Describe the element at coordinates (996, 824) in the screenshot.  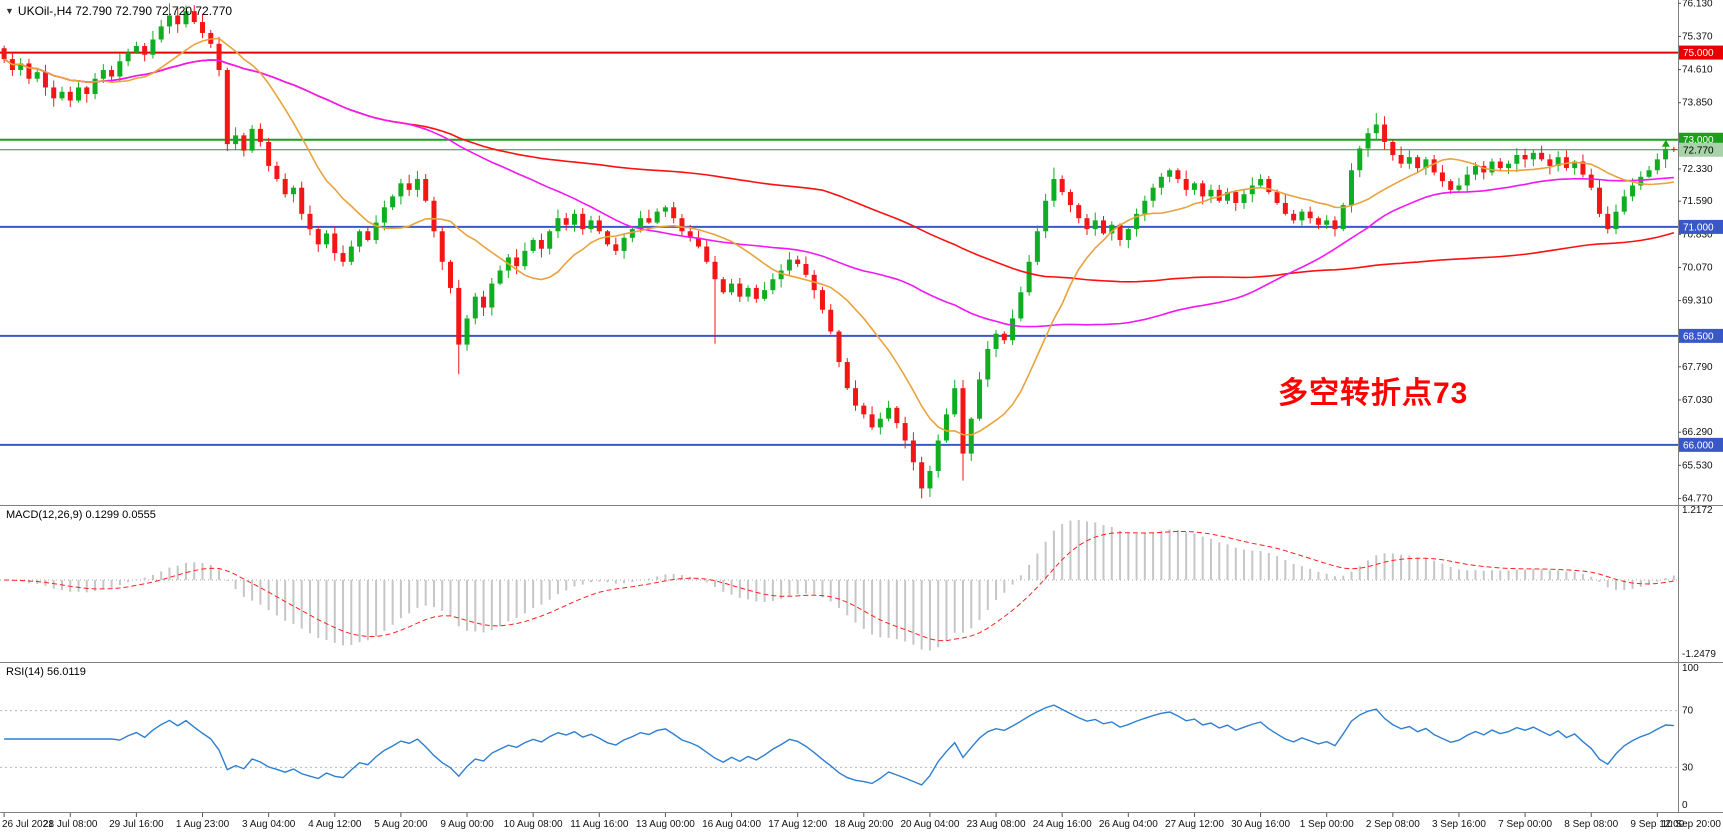
I see `svg-text: 23 Aug 08:00` at that location.